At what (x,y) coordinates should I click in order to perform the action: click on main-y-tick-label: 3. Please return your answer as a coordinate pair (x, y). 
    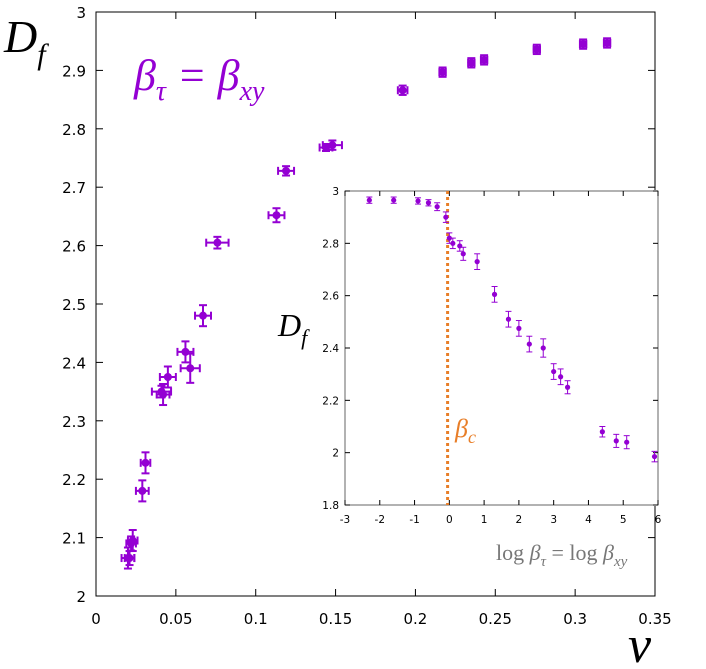
    Looking at the image, I should click on (81, 13).